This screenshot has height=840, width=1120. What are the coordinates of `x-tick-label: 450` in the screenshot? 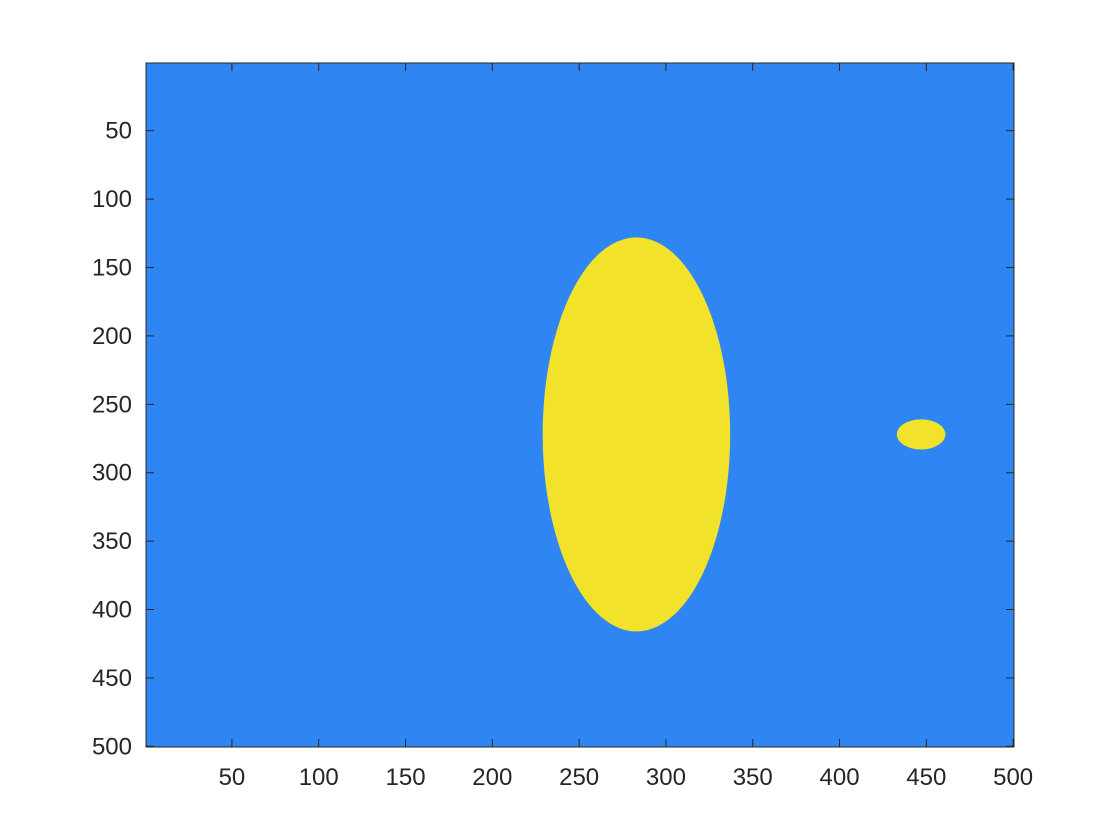 It's located at (926, 777).